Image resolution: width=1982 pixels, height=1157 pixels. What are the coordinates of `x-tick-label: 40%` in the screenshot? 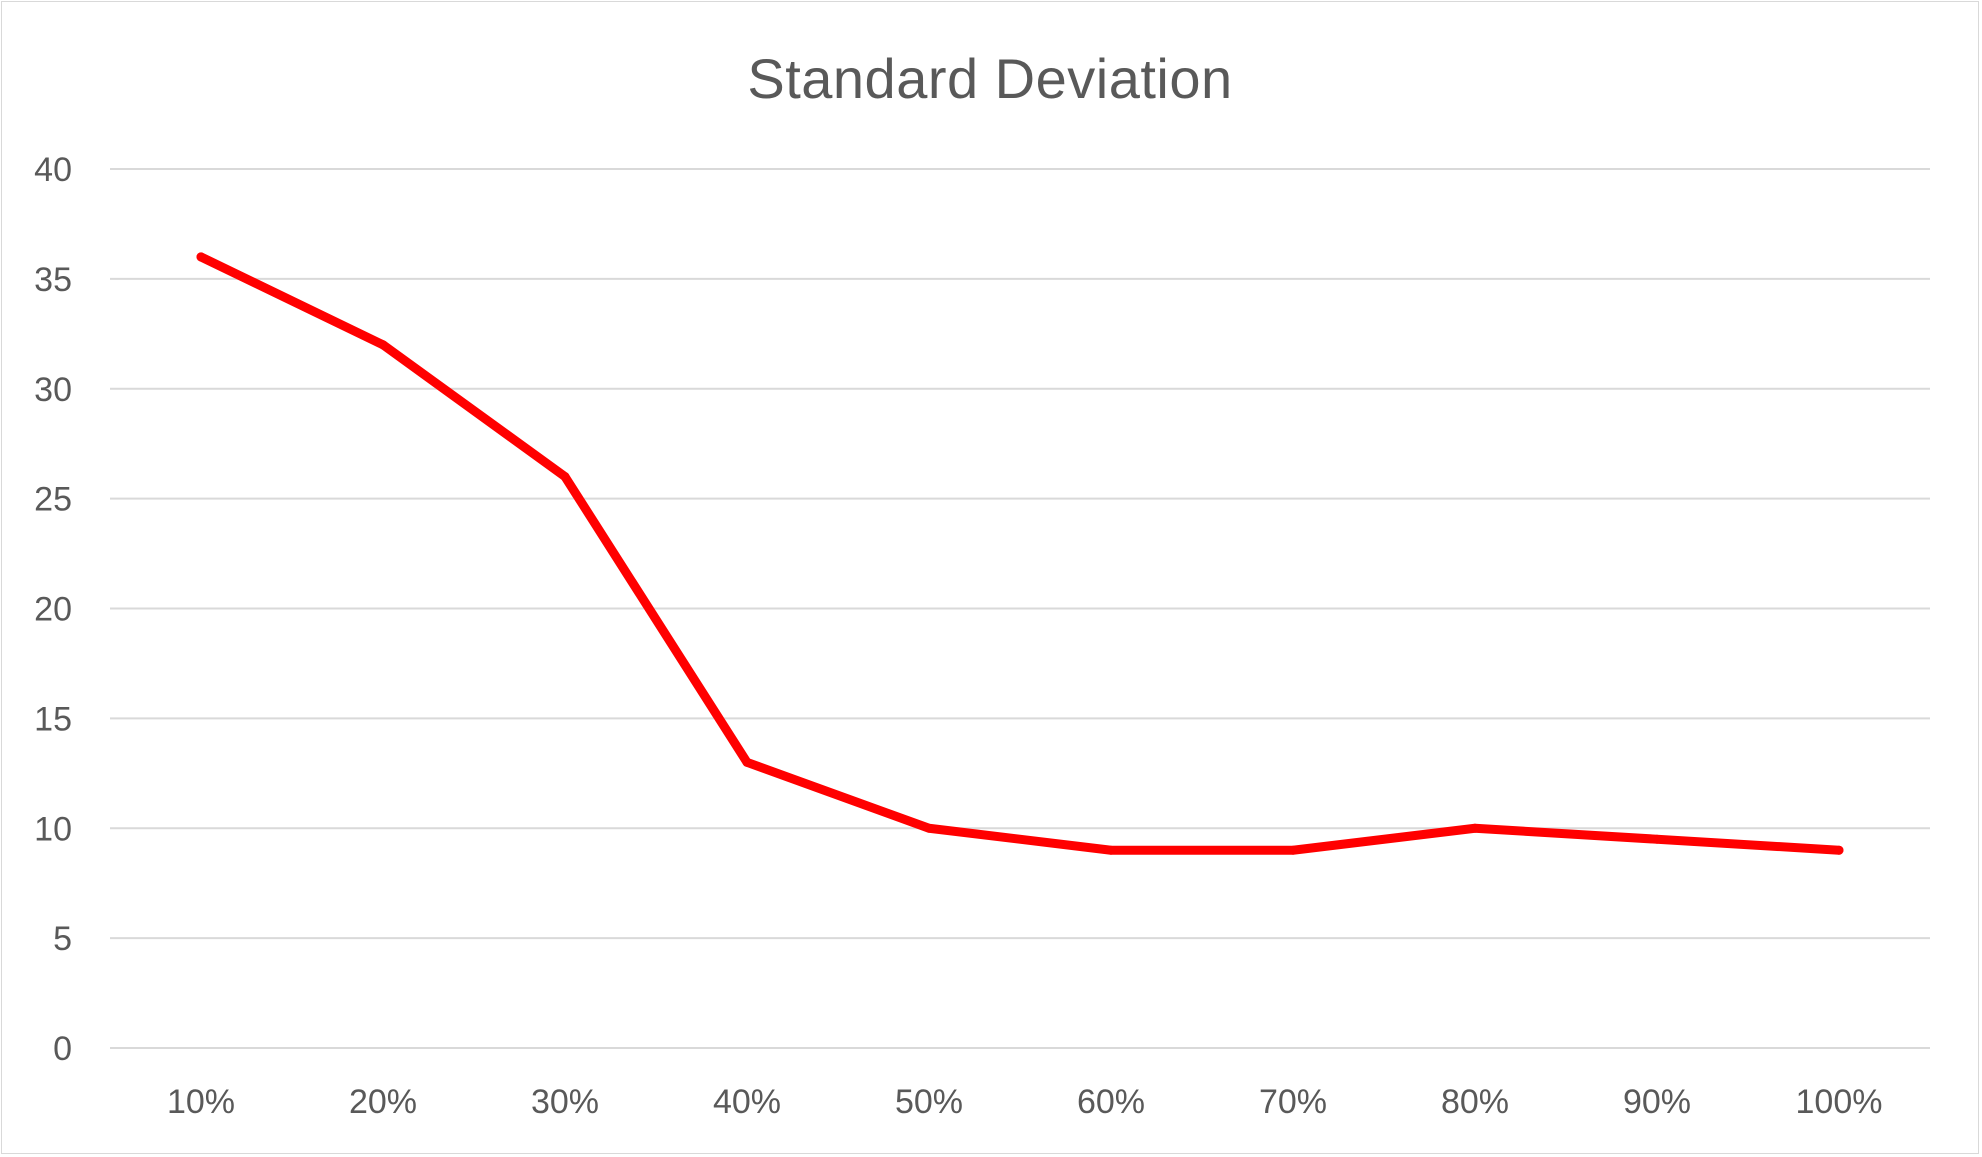 It's located at (747, 1102).